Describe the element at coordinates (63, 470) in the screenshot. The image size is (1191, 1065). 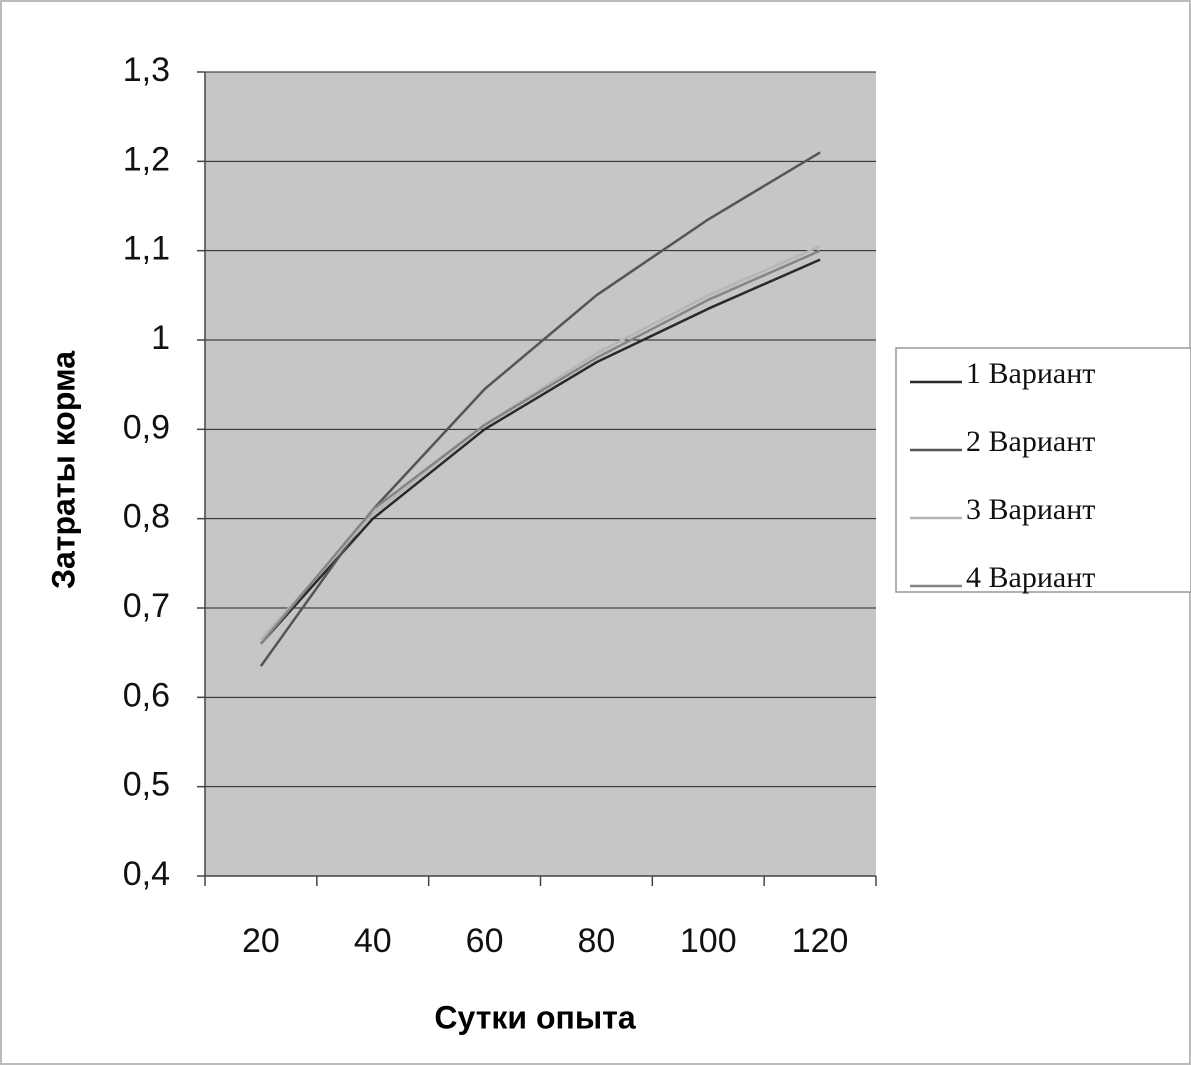
I see `y-axis-label: Затраты корма` at that location.